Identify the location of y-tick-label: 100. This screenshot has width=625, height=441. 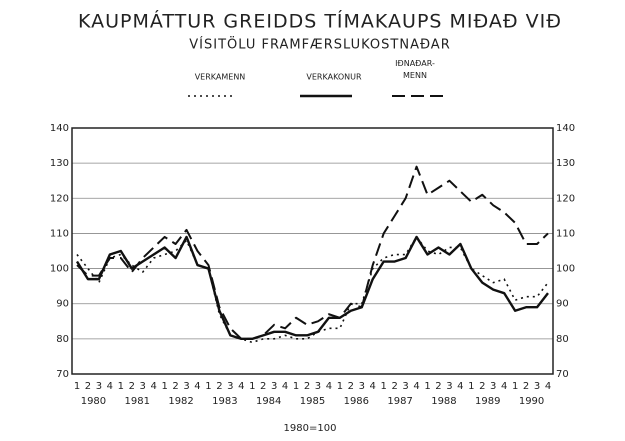
(59, 269).